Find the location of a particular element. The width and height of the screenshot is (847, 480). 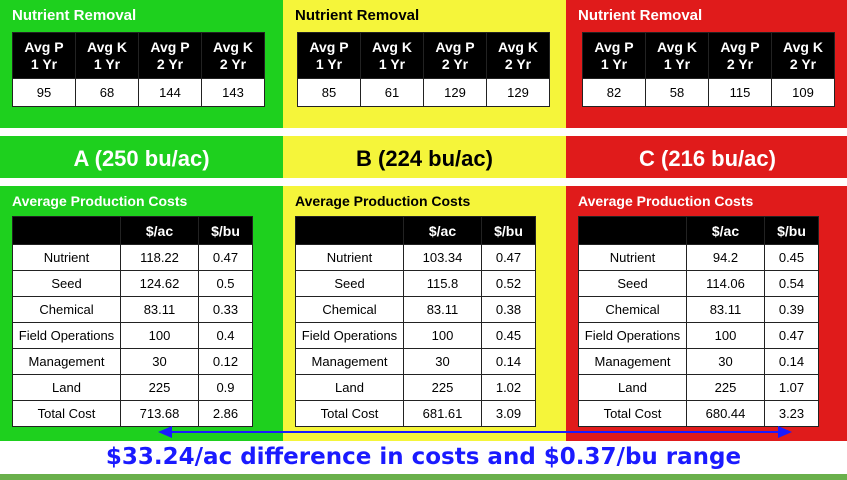

cost-per-bushel: 0.52 is located at coordinates (508, 283).